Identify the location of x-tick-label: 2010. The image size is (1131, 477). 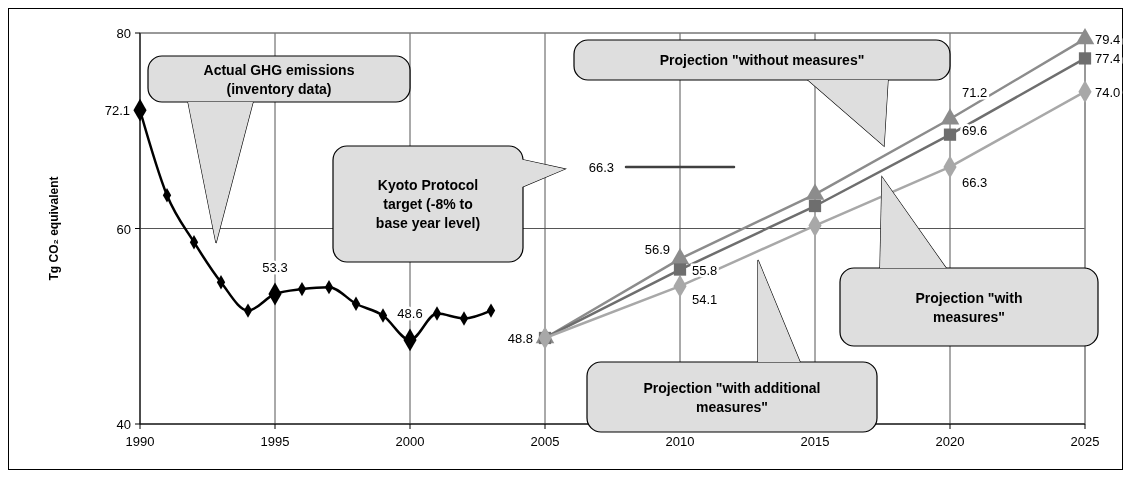
(680, 441).